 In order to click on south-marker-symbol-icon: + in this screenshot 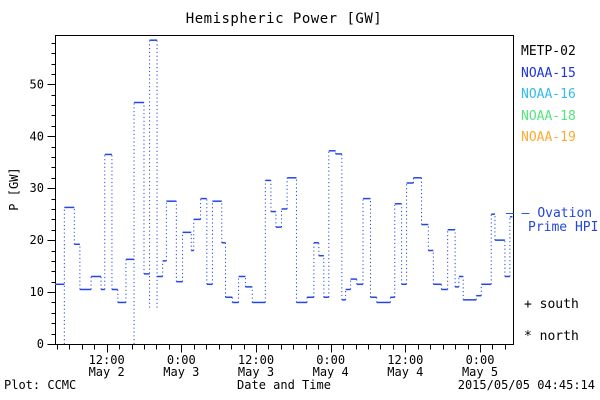, I will do `click(528, 304)`.